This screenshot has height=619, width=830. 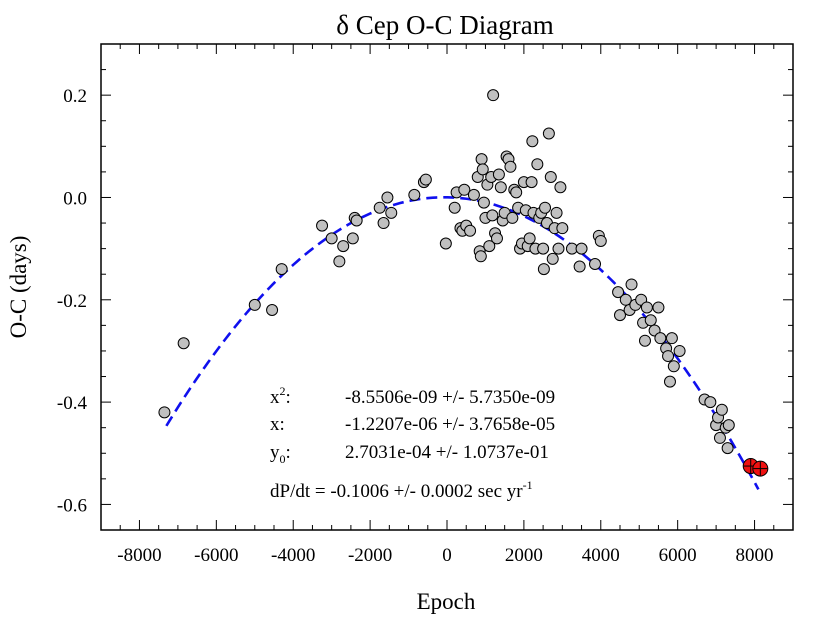 I want to click on x-axis-label: Epoch, so click(x=446, y=601).